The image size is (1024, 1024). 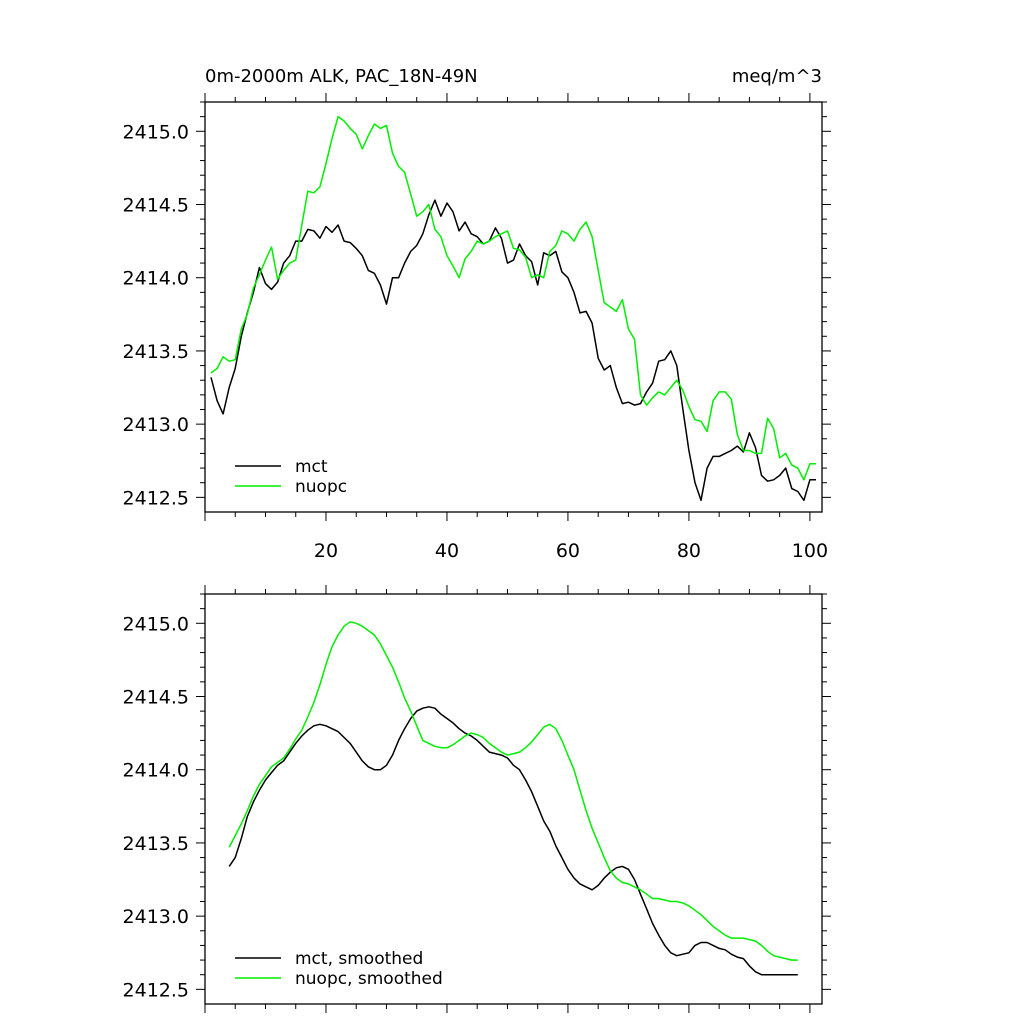 What do you see at coordinates (326, 551) in the screenshot?
I see `x-tick-label: 20` at bounding box center [326, 551].